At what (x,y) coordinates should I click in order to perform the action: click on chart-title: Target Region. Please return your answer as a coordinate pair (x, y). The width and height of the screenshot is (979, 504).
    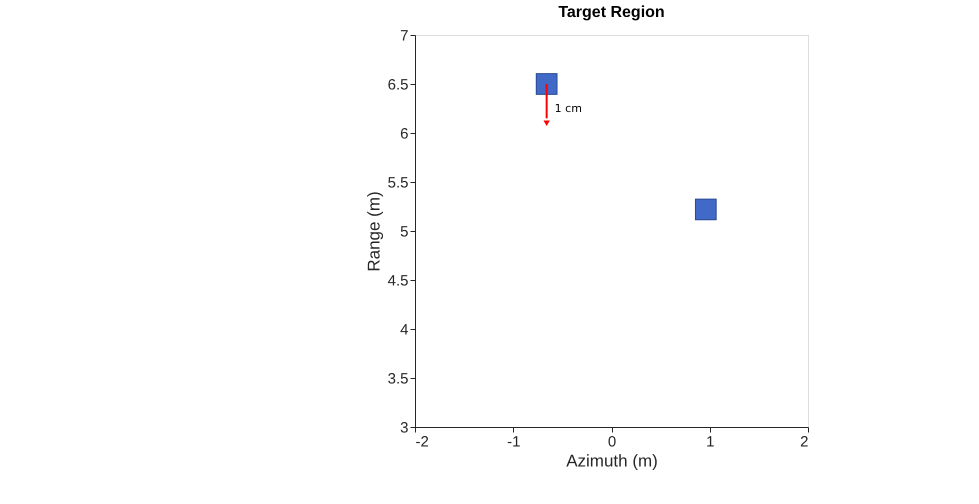
    Looking at the image, I should click on (611, 12).